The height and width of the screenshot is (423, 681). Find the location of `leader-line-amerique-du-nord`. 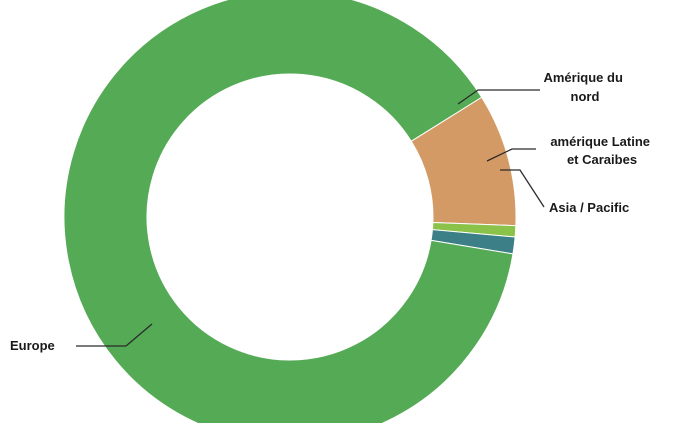

leader-line-amerique-du-nord is located at coordinates (498, 97).